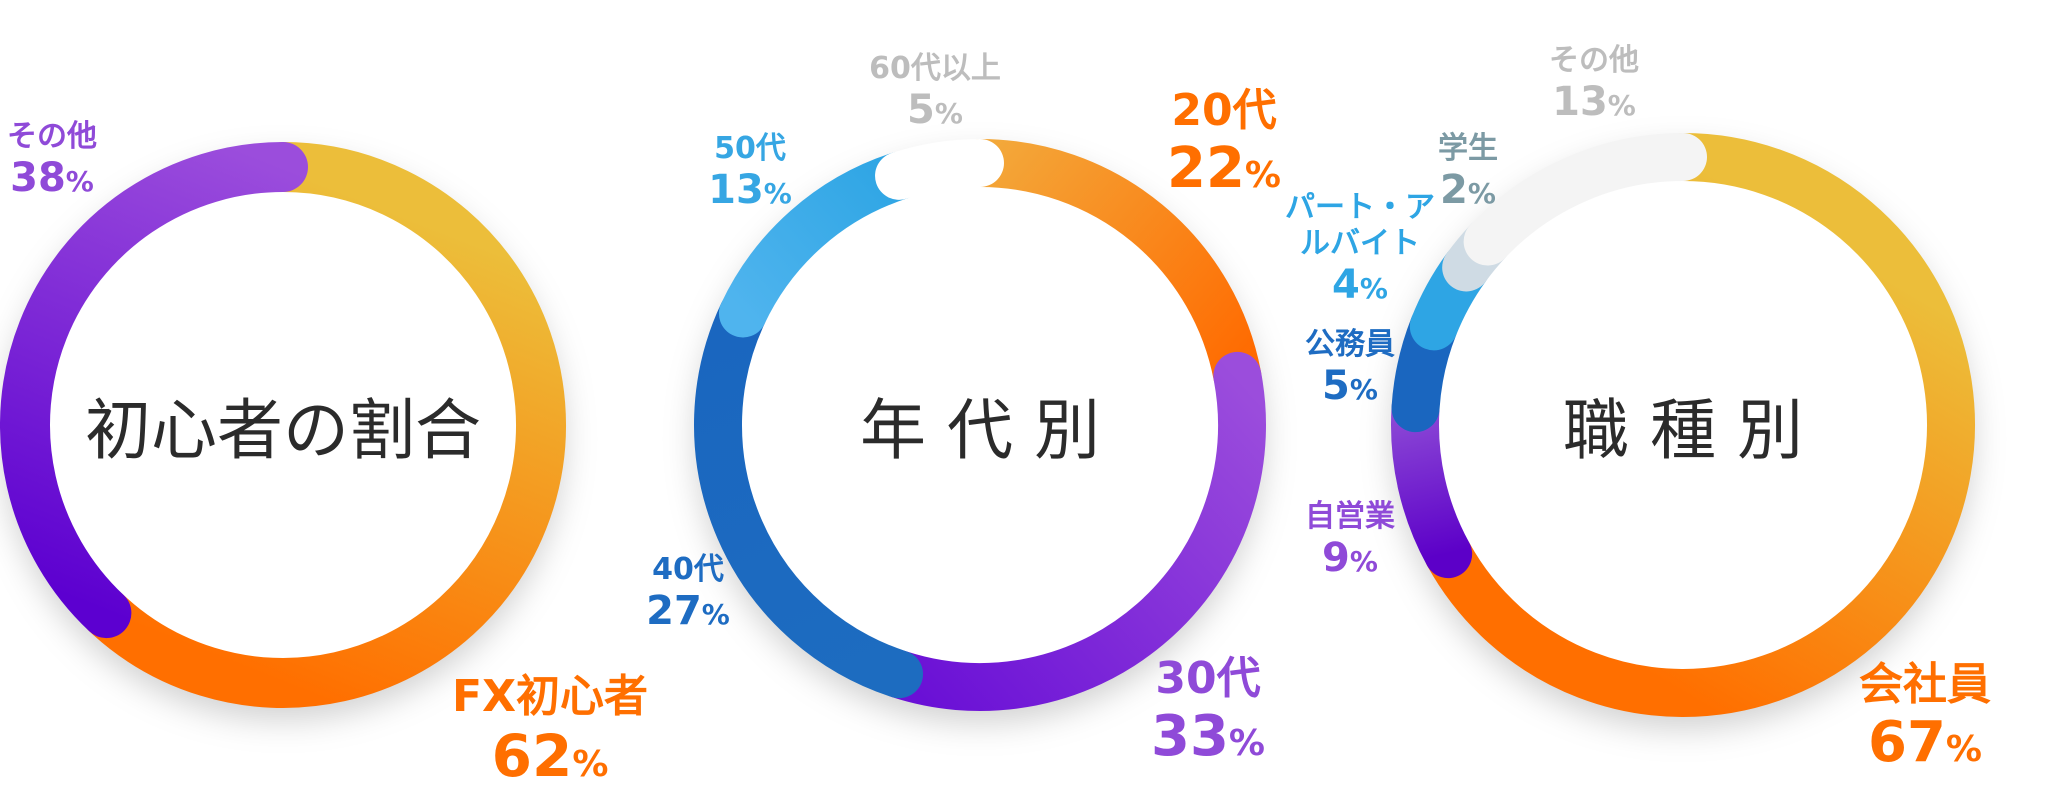 This screenshot has width=2062, height=801. I want to click on center-title-beginner: 初心者の割合, so click(283, 430).